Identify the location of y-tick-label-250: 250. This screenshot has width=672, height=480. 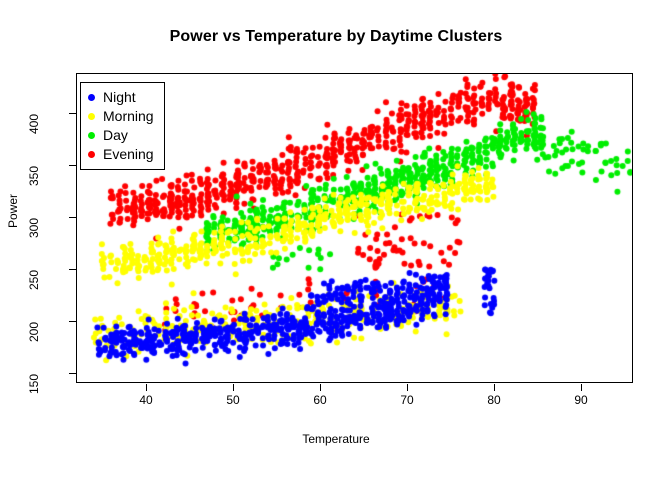
(34, 280).